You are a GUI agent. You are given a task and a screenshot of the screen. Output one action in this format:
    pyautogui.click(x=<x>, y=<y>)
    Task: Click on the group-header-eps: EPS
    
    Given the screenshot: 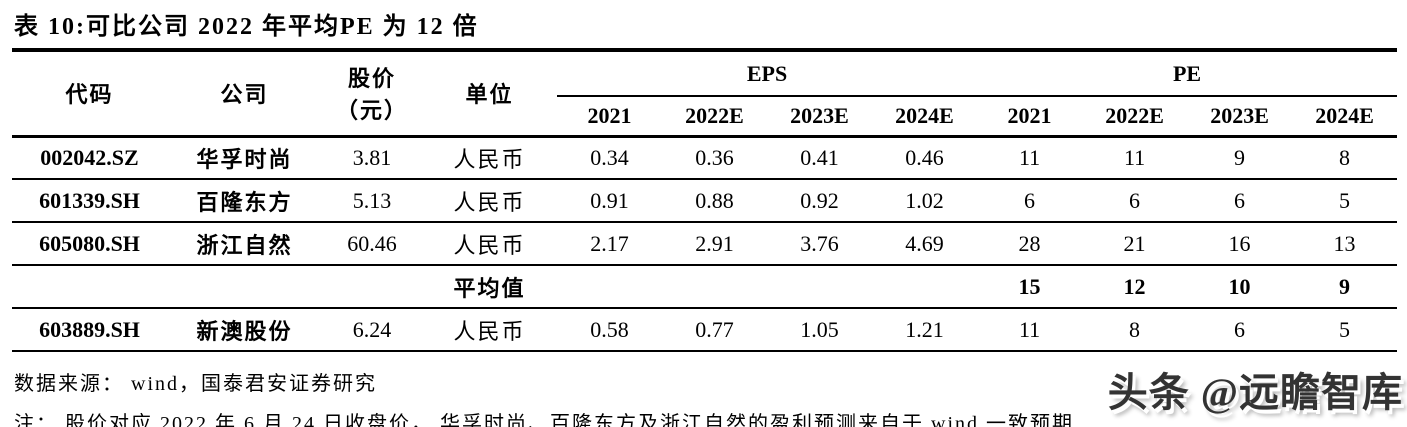 What is the action you would take?
    pyautogui.click(x=767, y=74)
    